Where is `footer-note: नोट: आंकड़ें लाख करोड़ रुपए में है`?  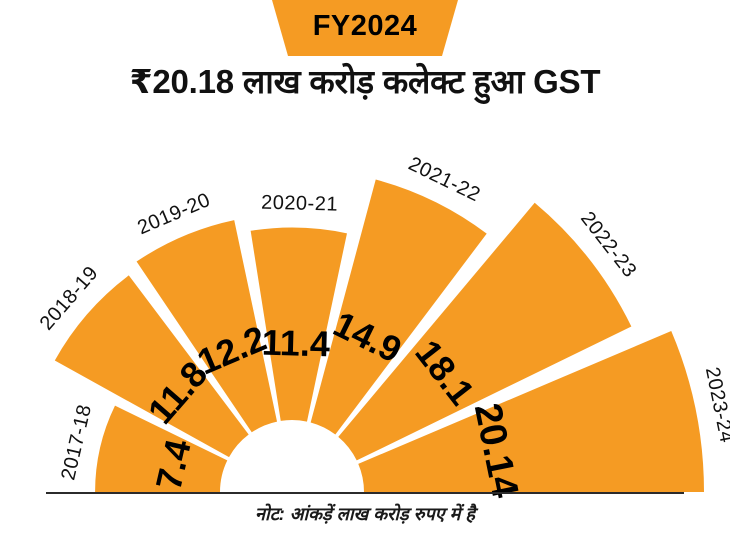
footer-note: नोट: आंकड़ें लाख करोड़ रुपए में है is located at coordinates (365, 514).